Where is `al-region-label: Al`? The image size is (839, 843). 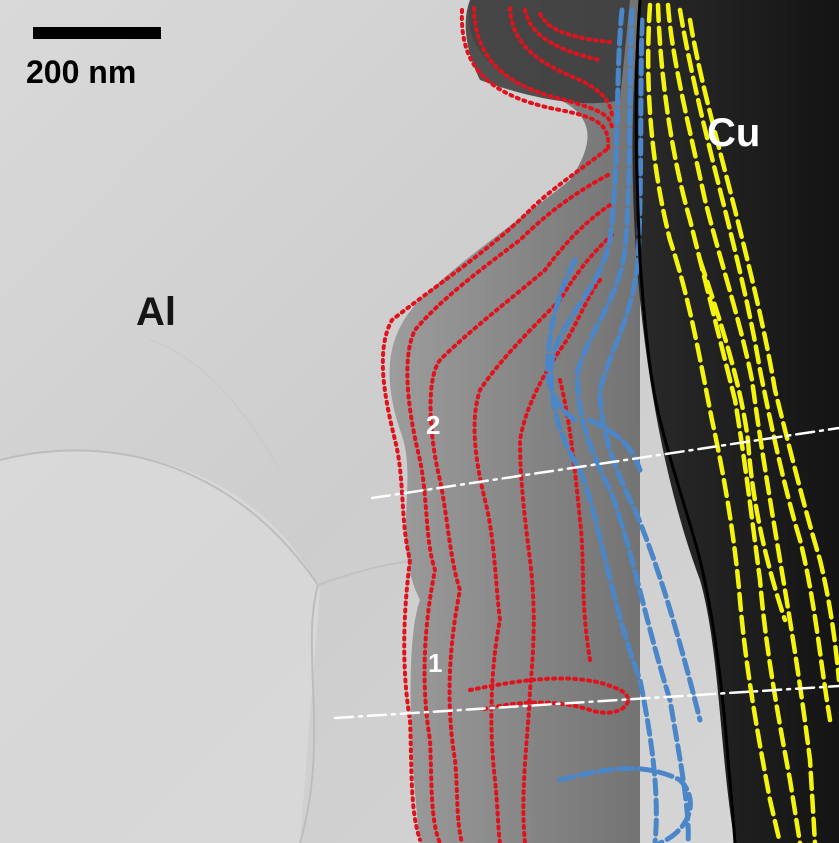 al-region-label: Al is located at coordinates (156, 312).